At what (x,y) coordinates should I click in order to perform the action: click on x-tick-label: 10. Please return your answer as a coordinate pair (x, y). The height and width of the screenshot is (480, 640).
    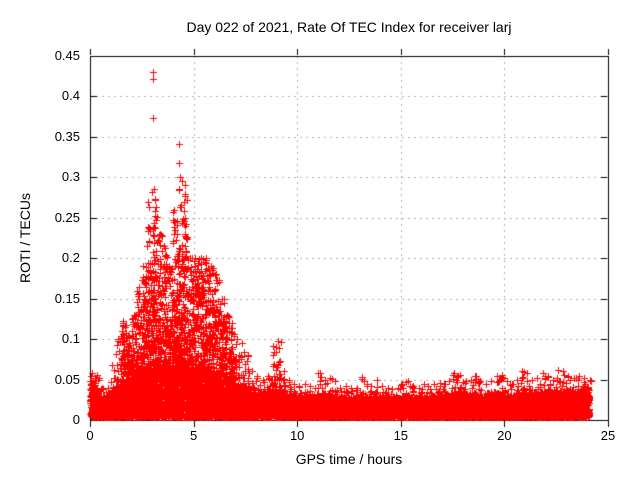
    Looking at the image, I should click on (297, 435).